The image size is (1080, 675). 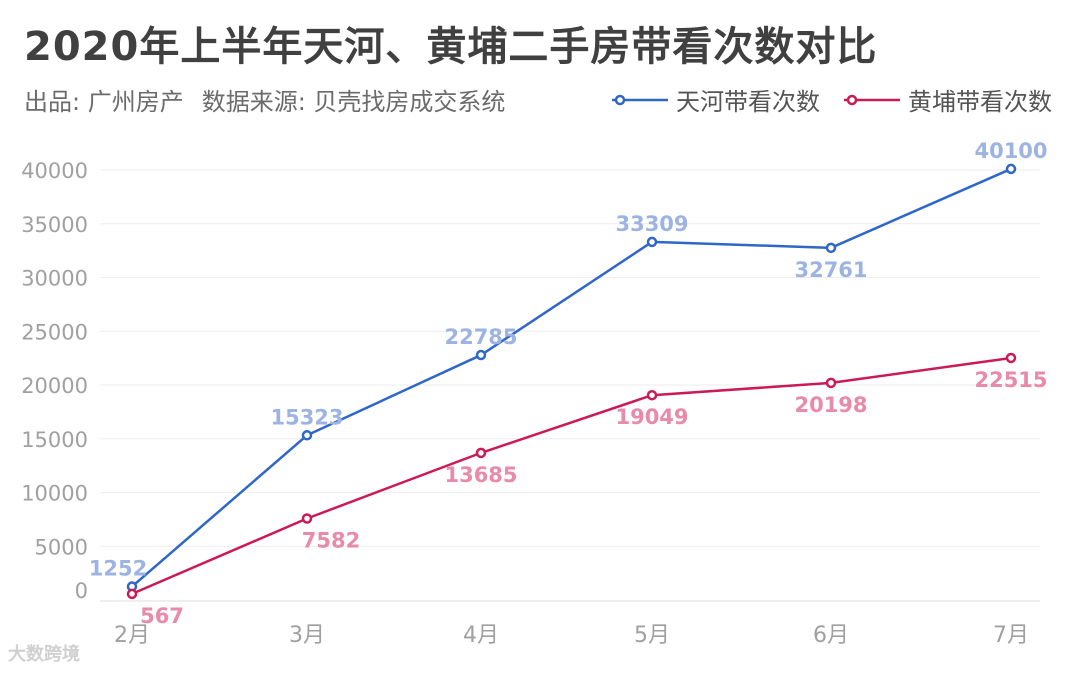 What do you see at coordinates (118, 569) in the screenshot?
I see `data-label-tianhe: 1252` at bounding box center [118, 569].